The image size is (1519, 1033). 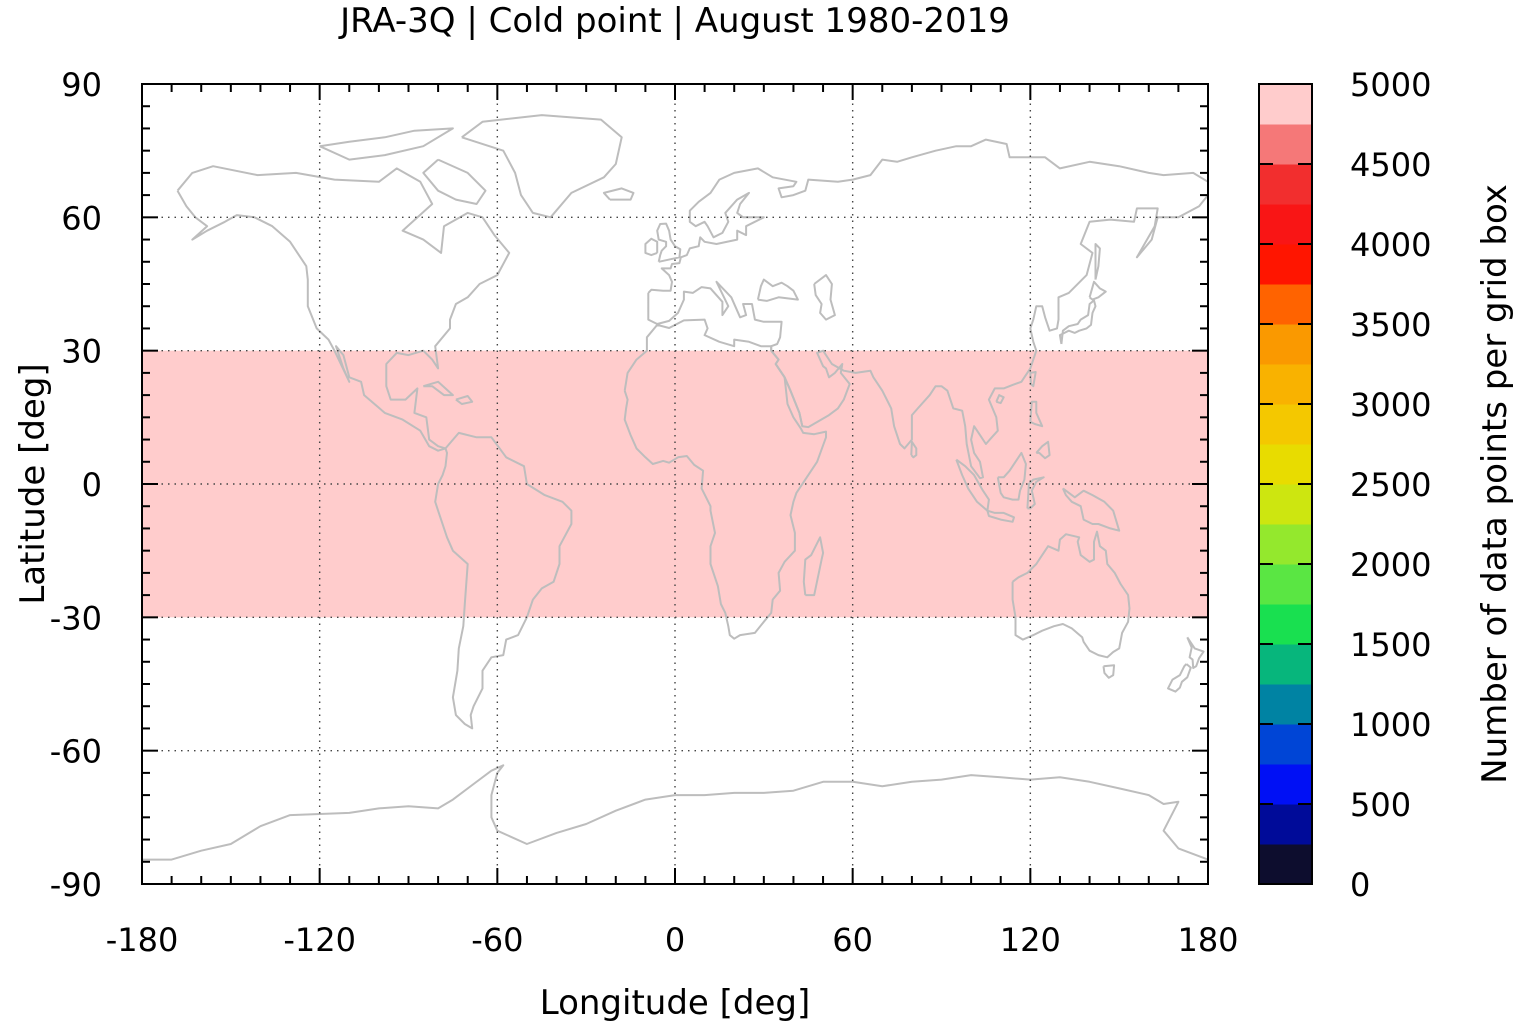 I want to click on coastline-baffin, so click(x=454, y=181).